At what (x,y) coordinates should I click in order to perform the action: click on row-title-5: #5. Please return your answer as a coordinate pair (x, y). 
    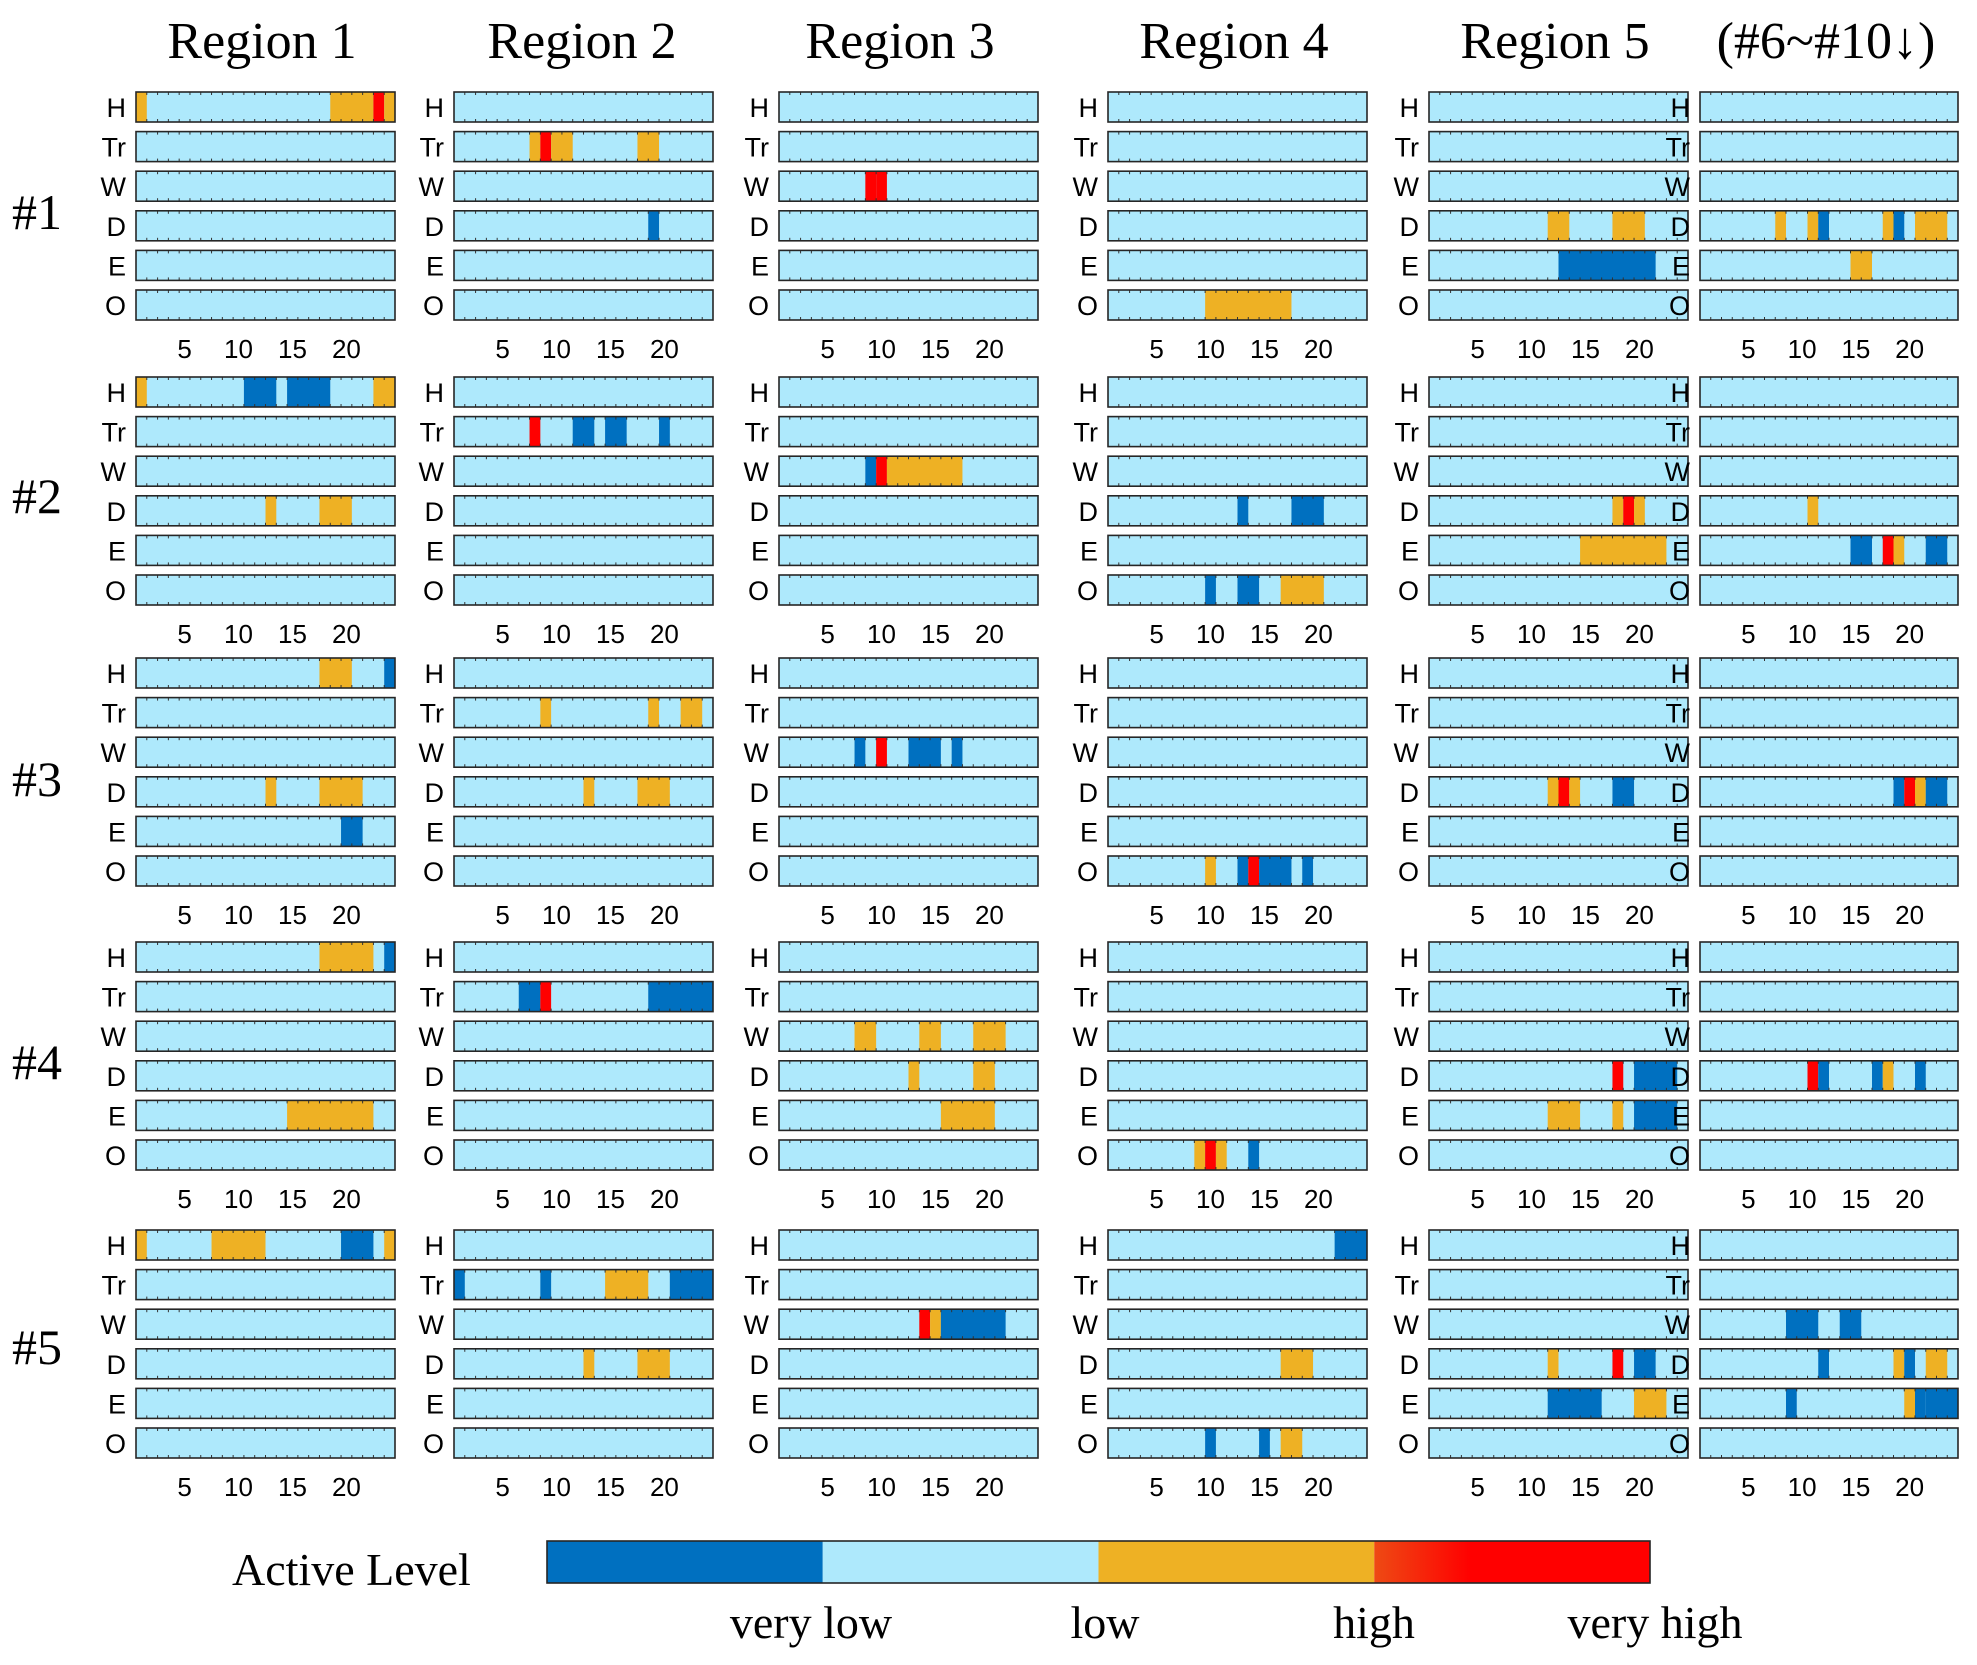
    Looking at the image, I should click on (37, 1347).